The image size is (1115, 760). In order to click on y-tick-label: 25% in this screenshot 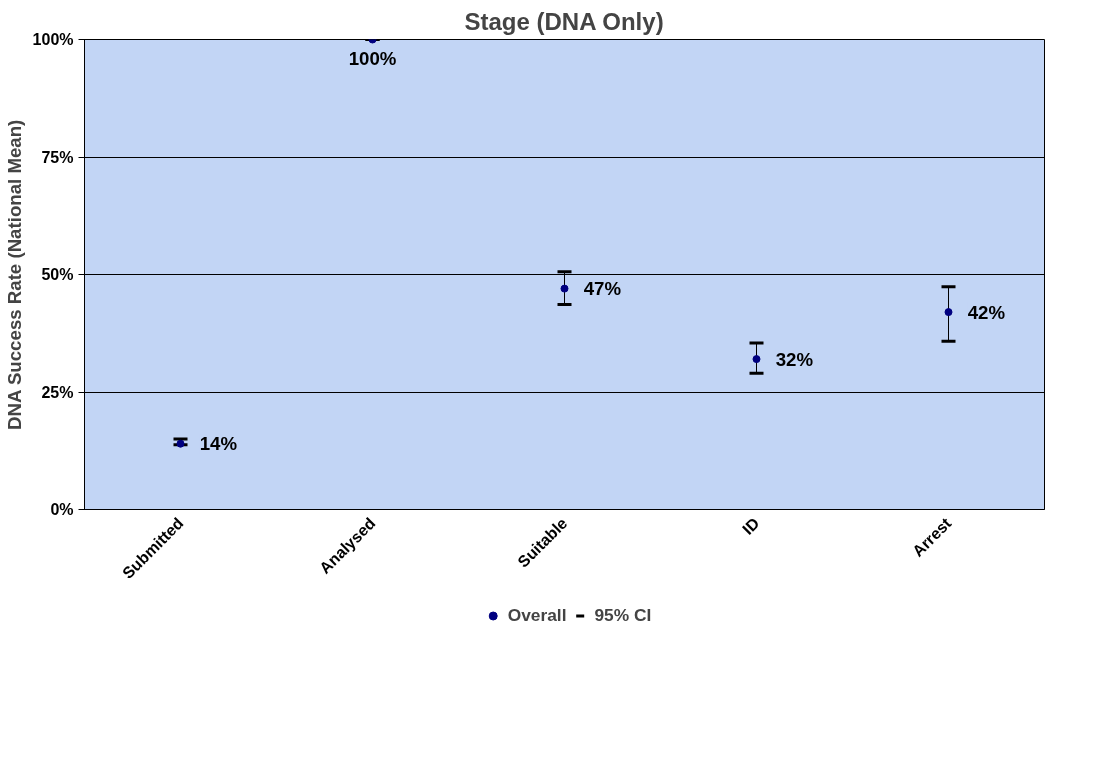, I will do `click(57, 392)`.